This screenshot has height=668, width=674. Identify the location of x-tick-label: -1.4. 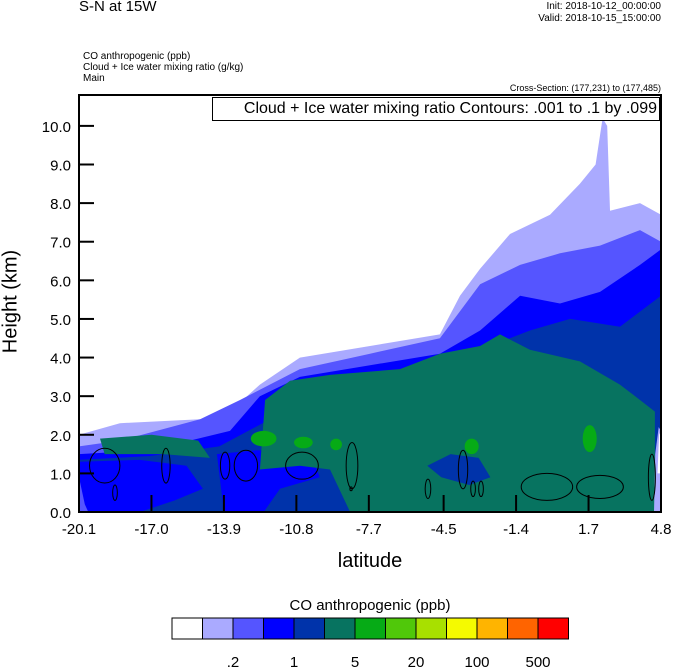
(516, 529).